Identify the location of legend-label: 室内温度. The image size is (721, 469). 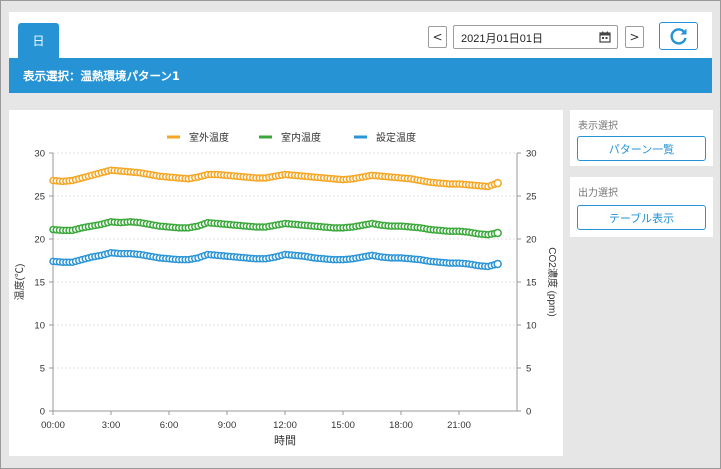
(301, 137).